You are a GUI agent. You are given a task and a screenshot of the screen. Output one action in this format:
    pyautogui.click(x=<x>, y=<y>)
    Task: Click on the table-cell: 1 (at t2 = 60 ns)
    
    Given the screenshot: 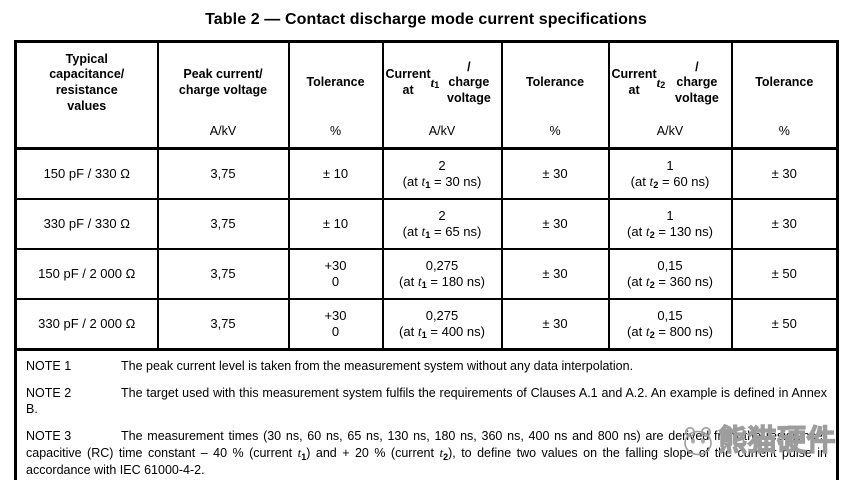 What is the action you would take?
    pyautogui.click(x=670, y=173)
    